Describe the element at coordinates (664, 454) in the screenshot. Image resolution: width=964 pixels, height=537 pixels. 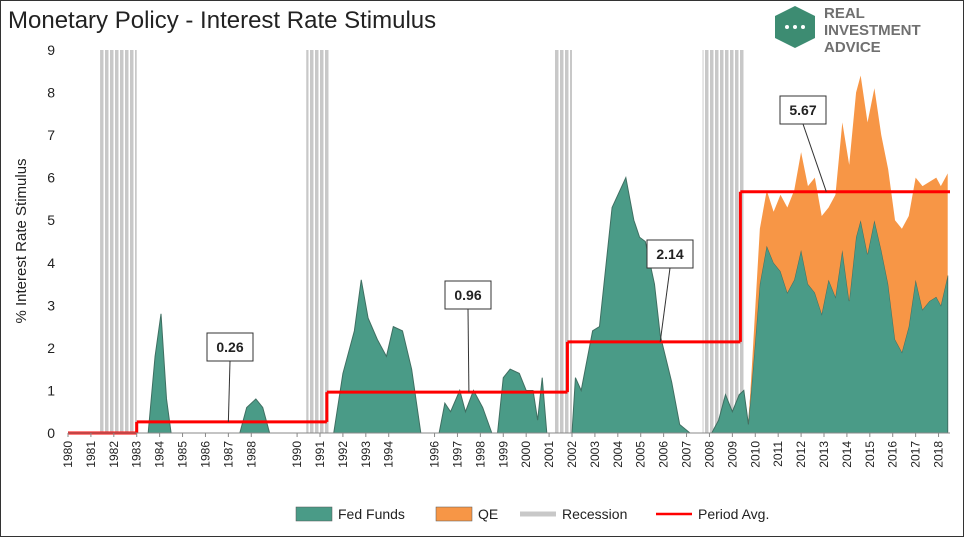
I see `x-tick-label: 2006` at that location.